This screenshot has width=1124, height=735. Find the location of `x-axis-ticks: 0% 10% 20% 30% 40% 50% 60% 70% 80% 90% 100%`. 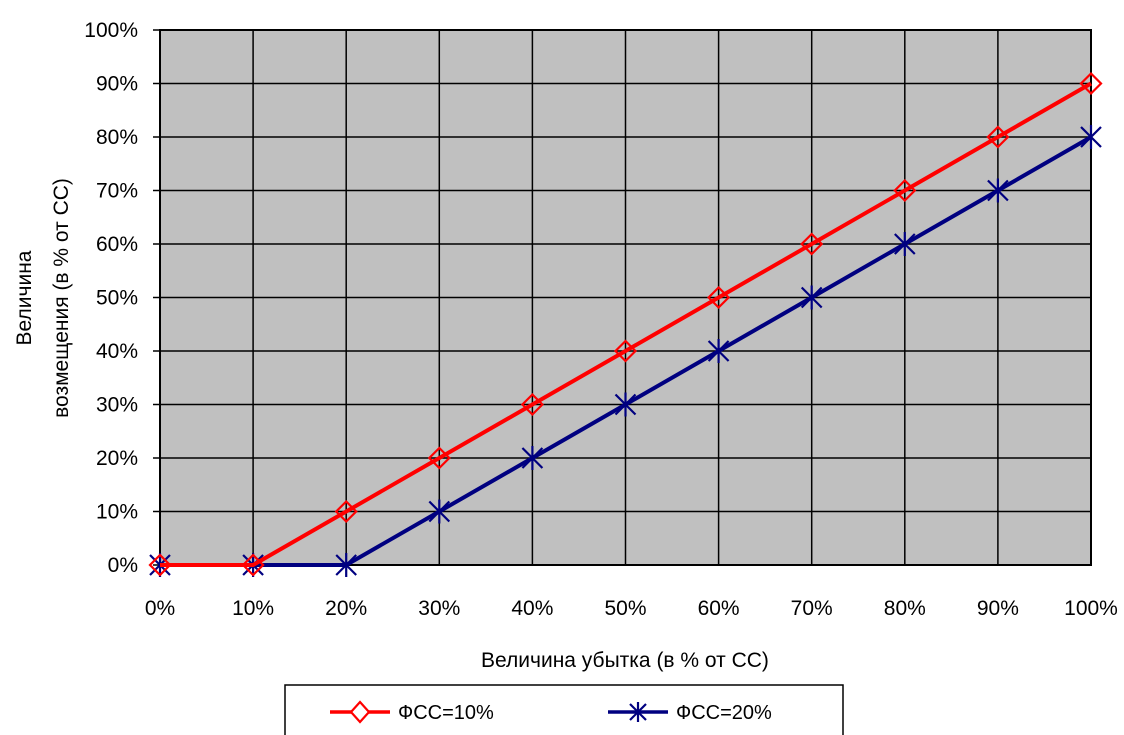

x-axis-ticks: 0% 10% 20% 30% 40% 50% 60% 70% 80% 90% 100% is located at coordinates (631, 608).